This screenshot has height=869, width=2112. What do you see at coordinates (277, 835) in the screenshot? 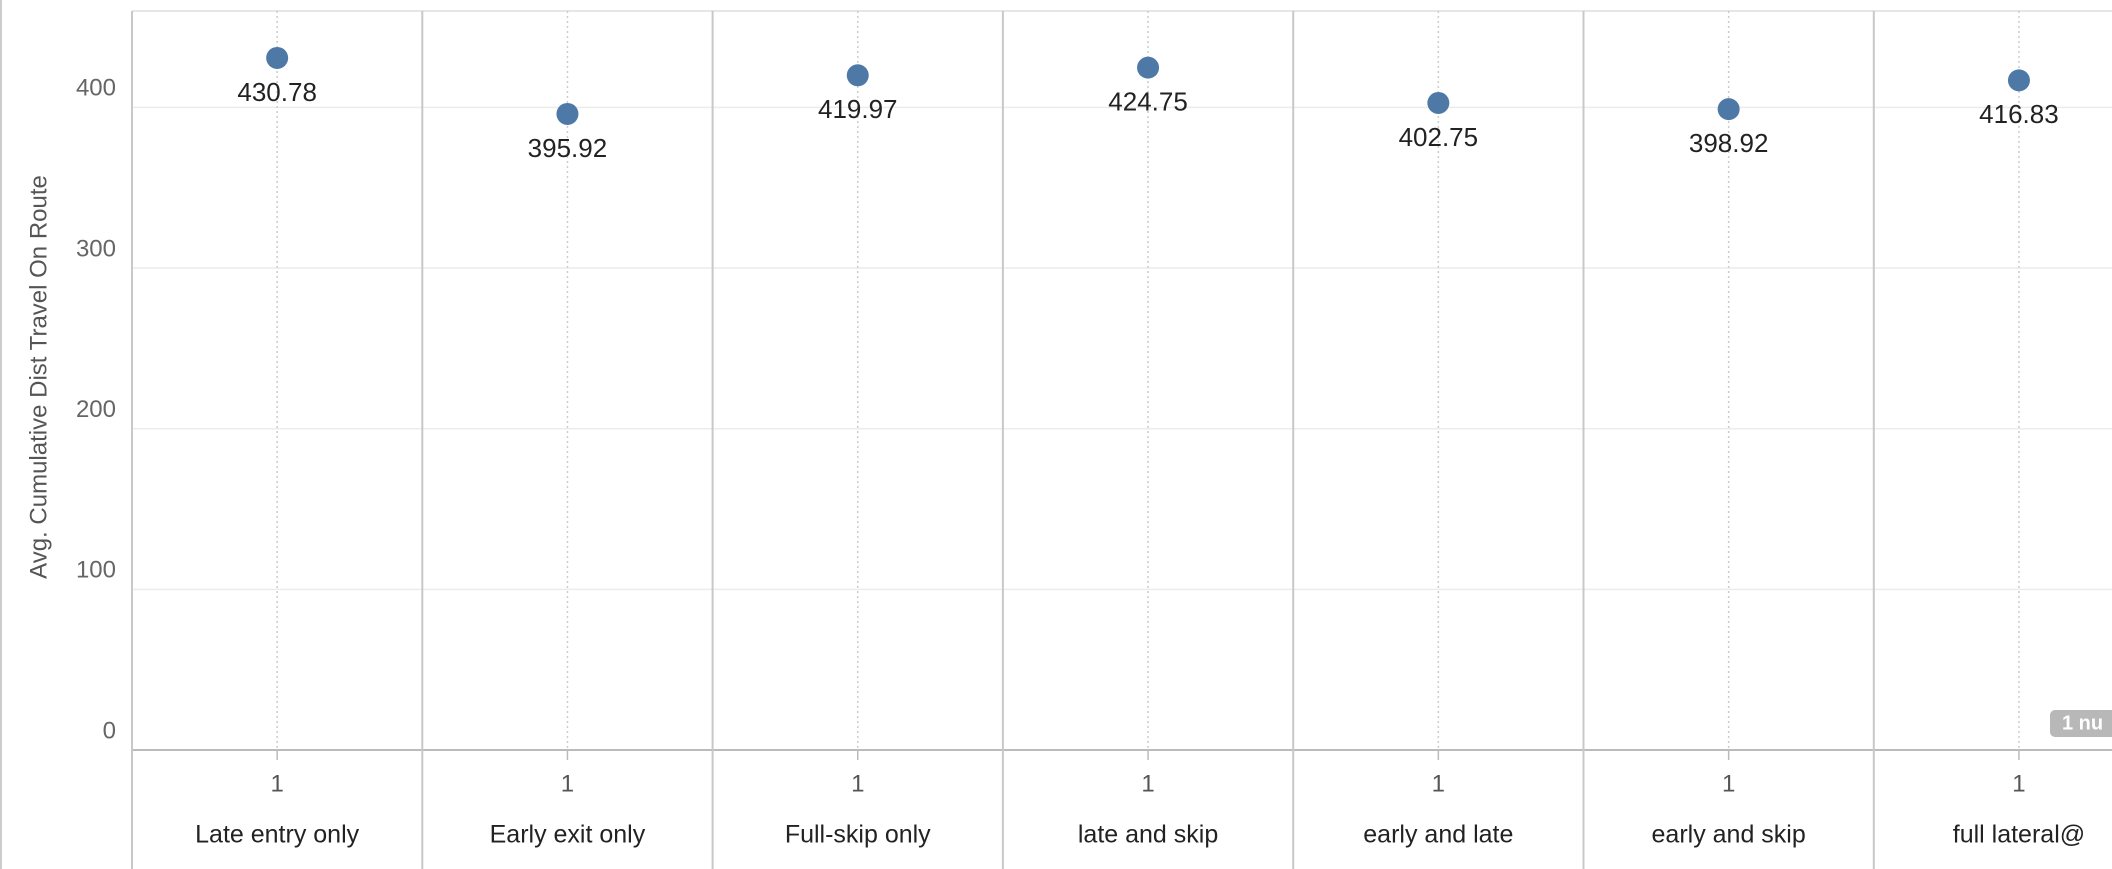
I see `x-tick-label: Late entry only` at bounding box center [277, 835].